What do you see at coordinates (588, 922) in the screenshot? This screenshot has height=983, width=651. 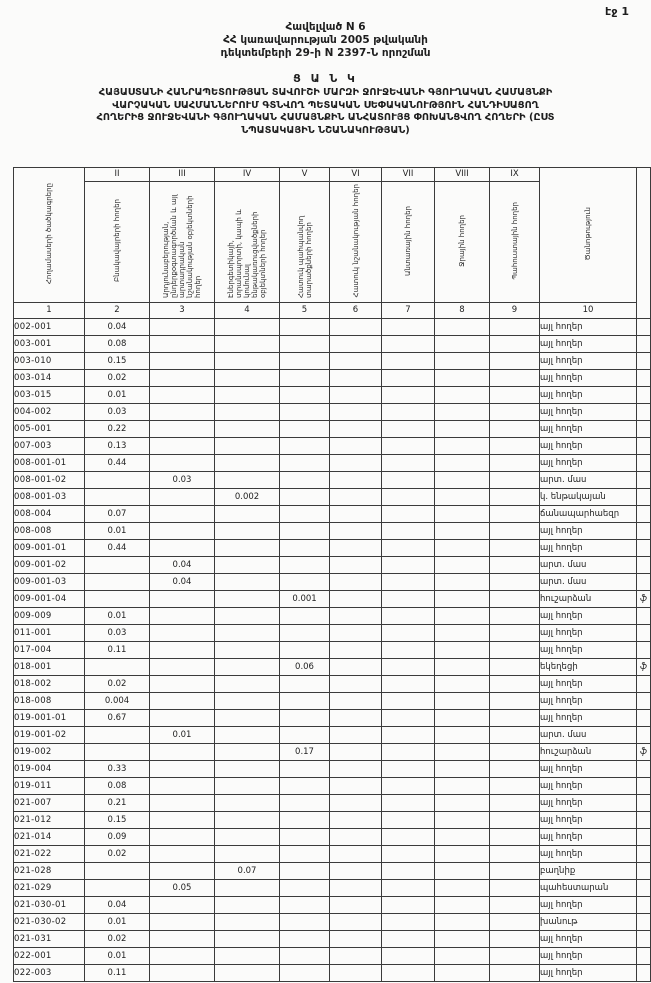 I see `note-cell: խանութ` at bounding box center [588, 922].